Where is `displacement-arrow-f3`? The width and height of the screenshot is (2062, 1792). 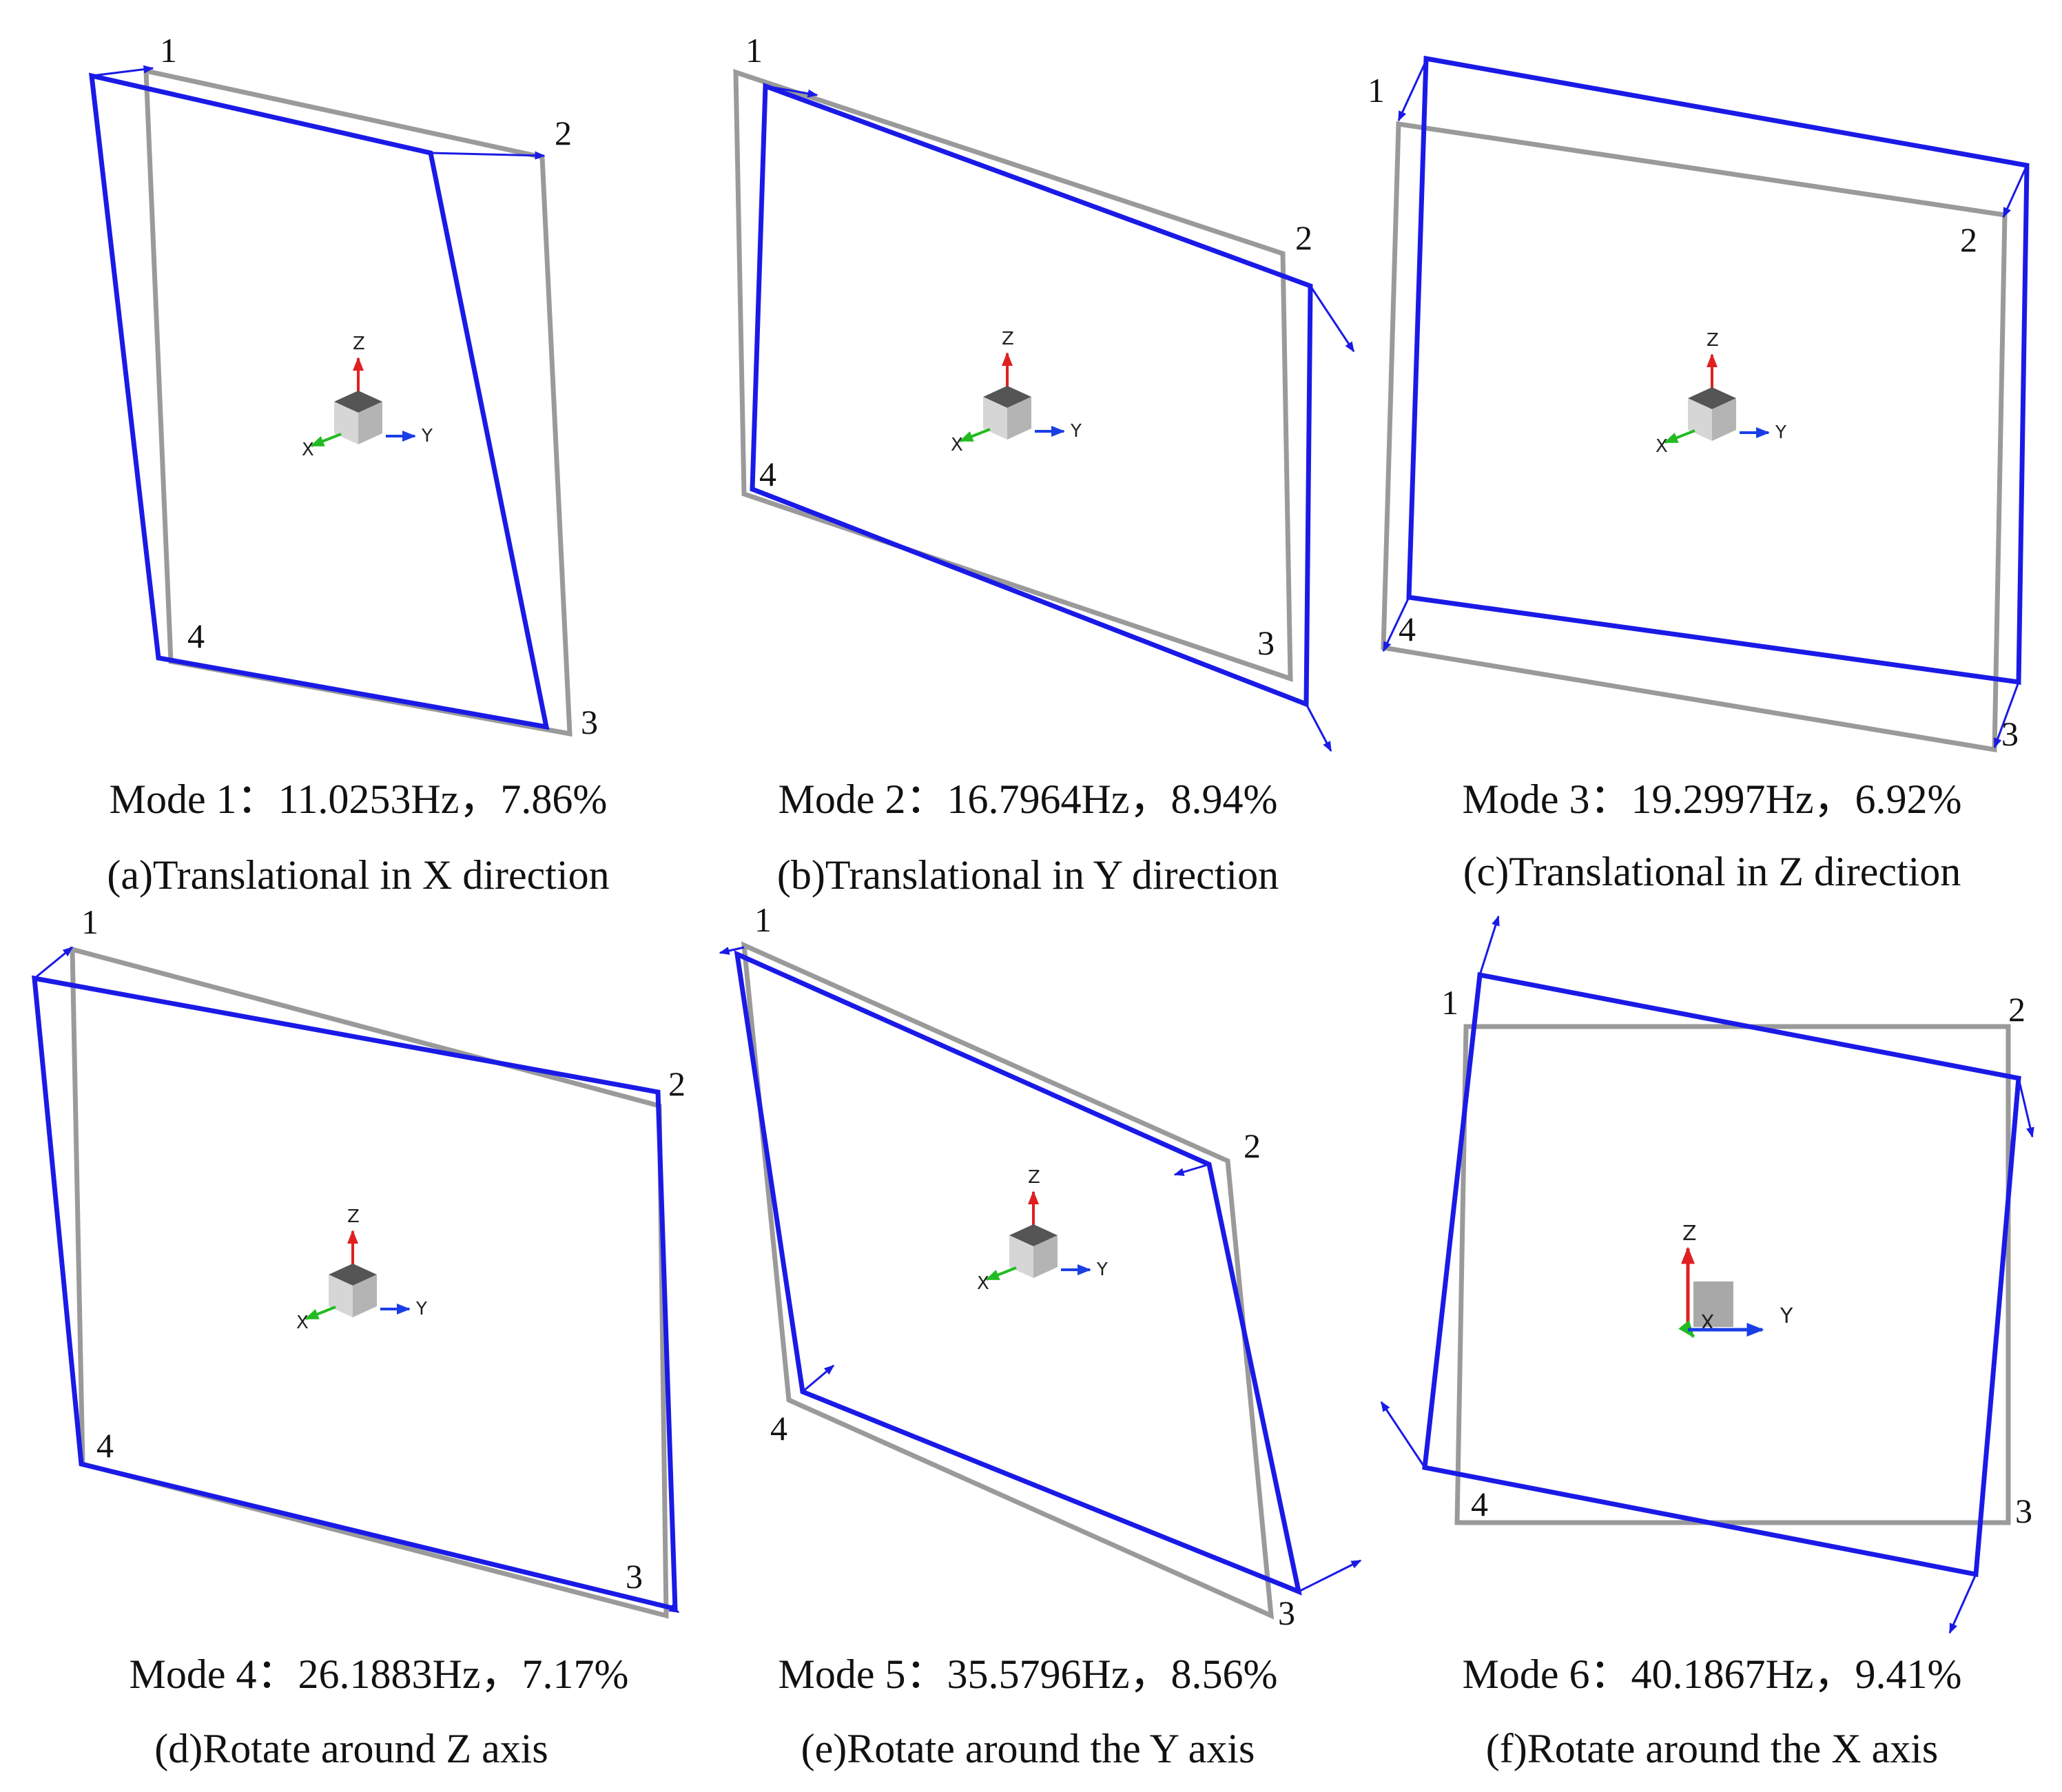
displacement-arrow-f3 is located at coordinates (1962, 1604).